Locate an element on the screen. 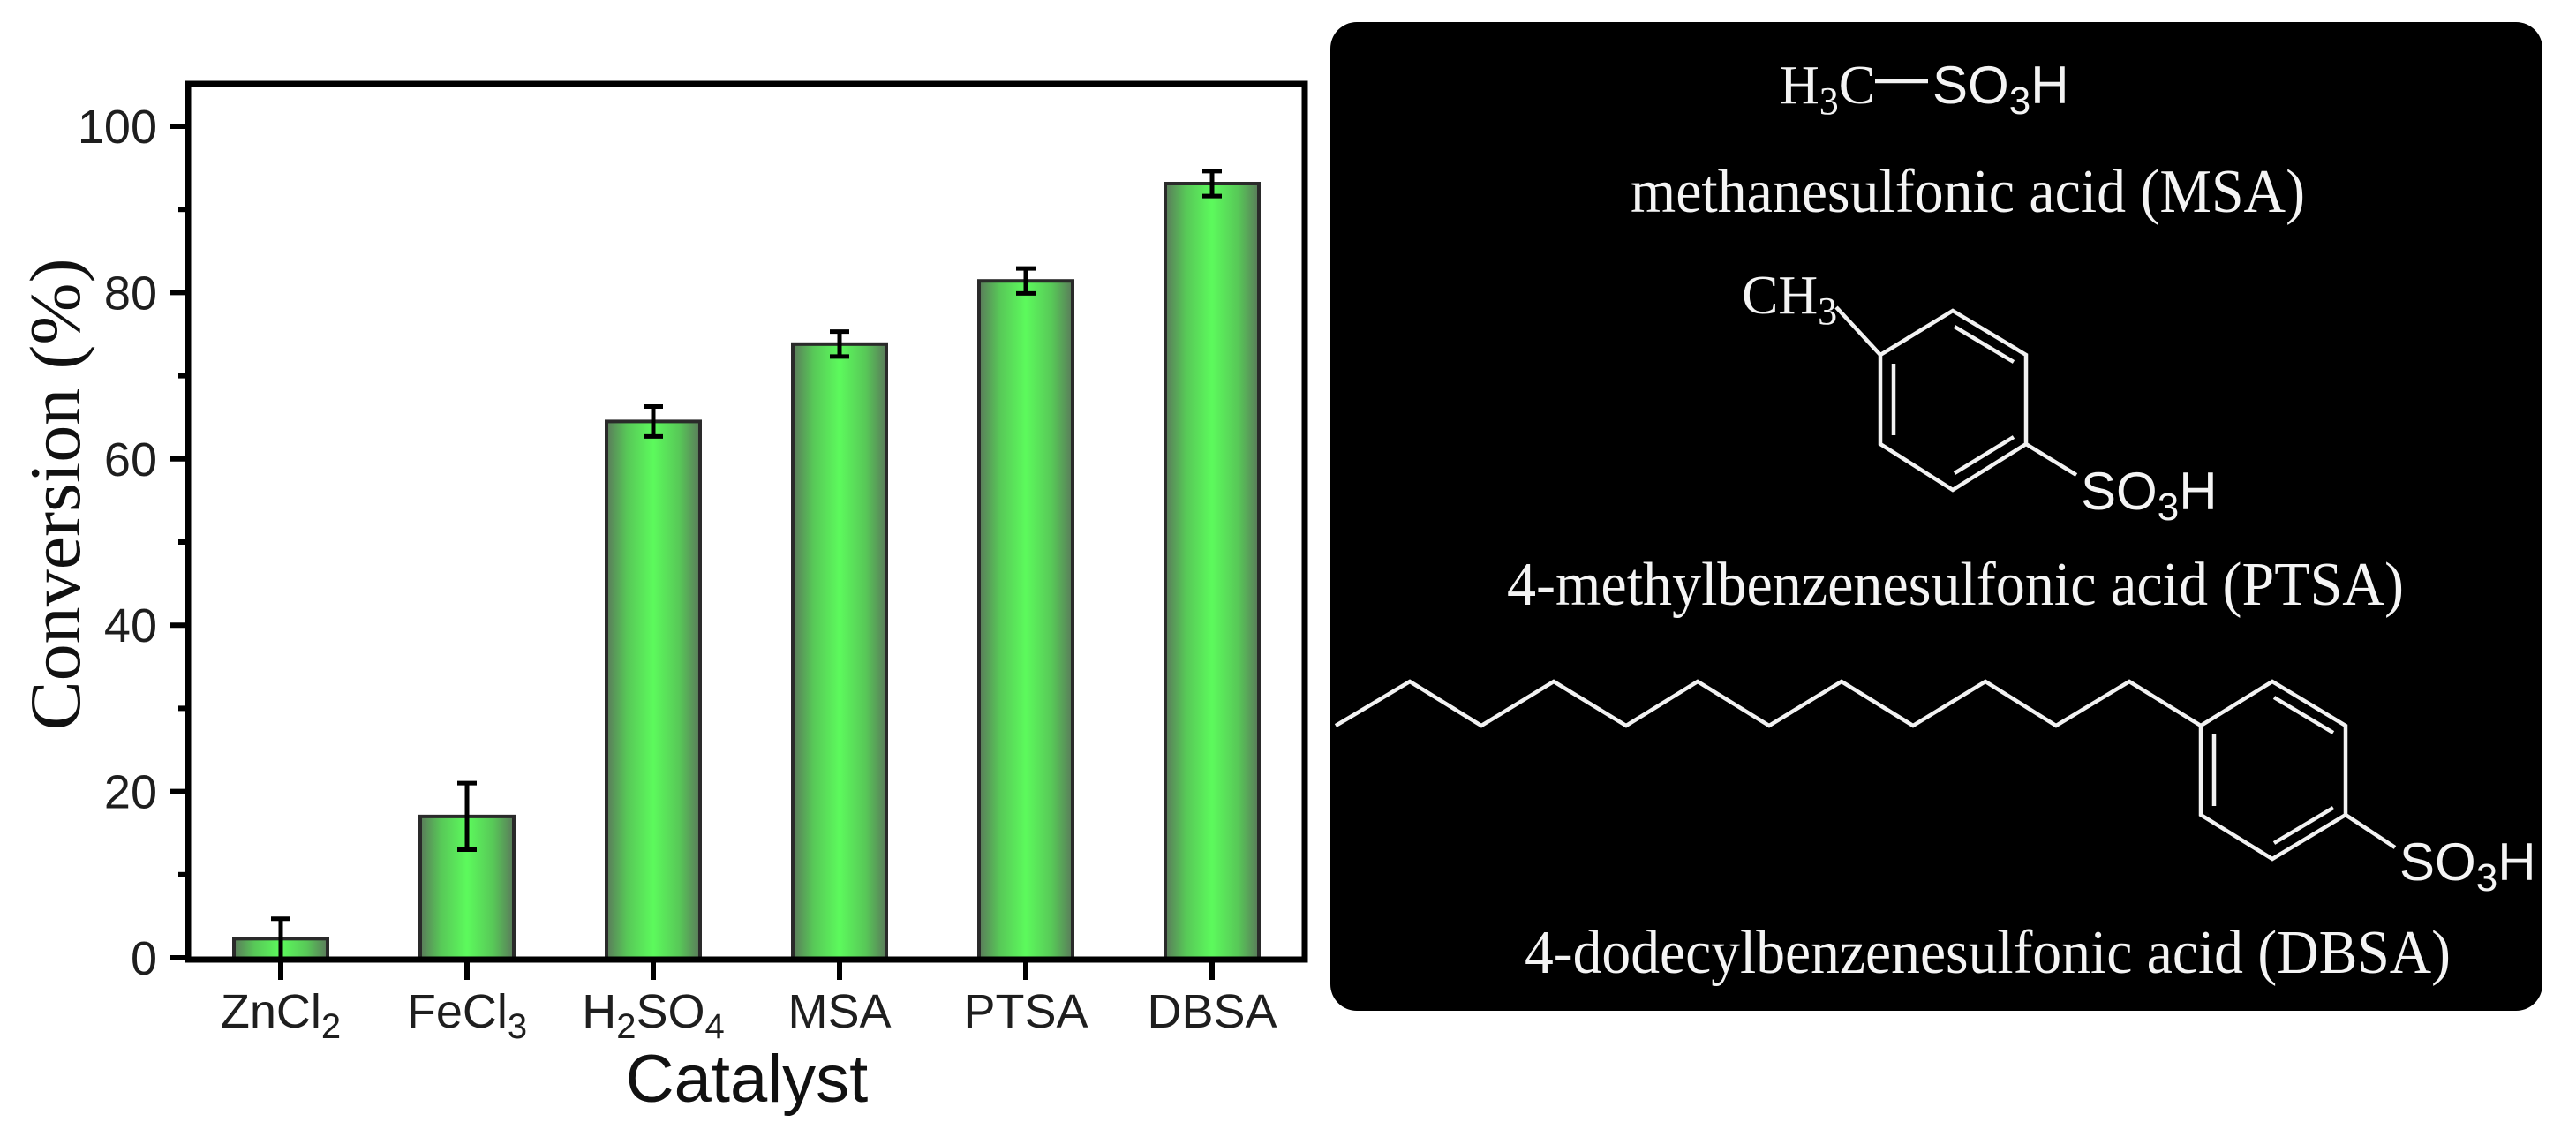 This screenshot has width=2576, height=1137. x-tick-label: DBSA is located at coordinates (1212, 1012).